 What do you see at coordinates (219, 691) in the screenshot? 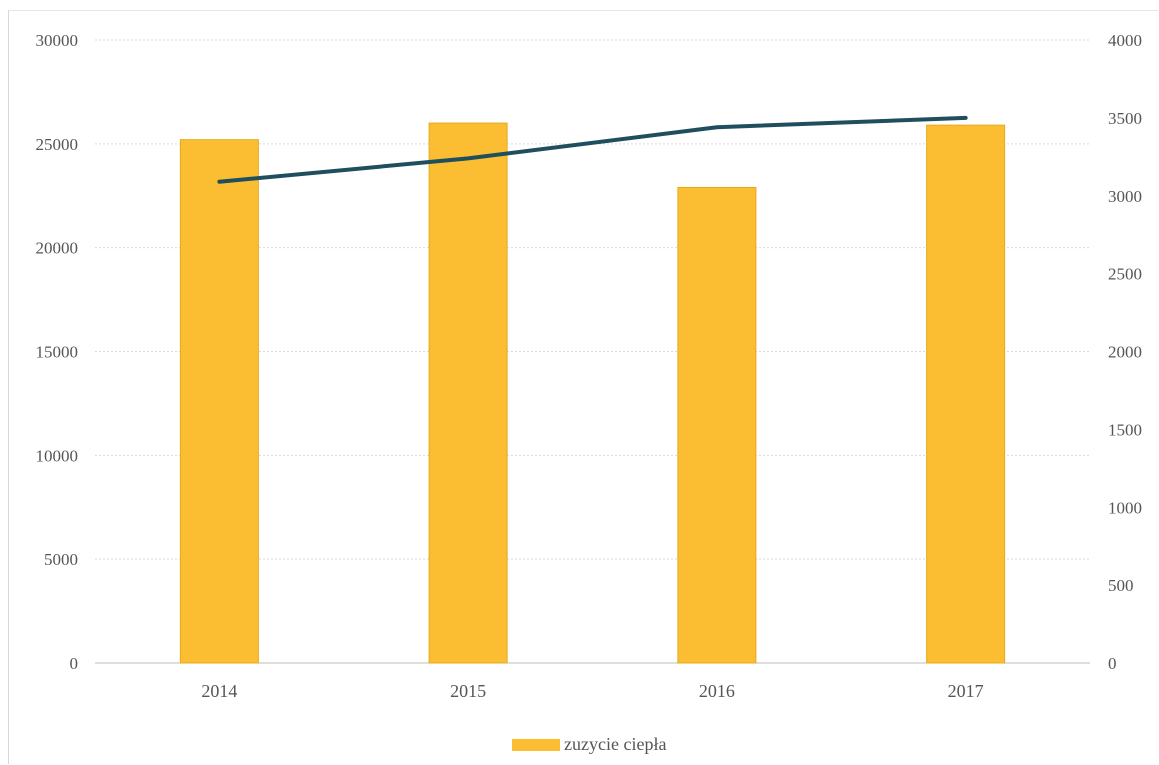
I see `x-tick-label: 2014` at bounding box center [219, 691].